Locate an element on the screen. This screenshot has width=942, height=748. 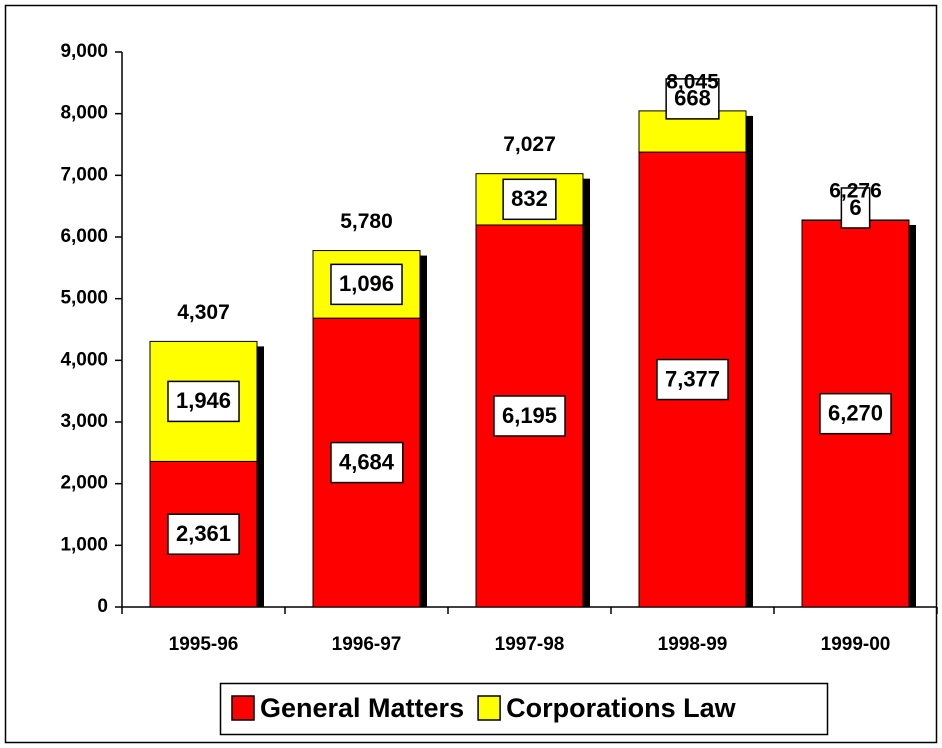
y-tick-label: 6,000 is located at coordinates (84, 236).